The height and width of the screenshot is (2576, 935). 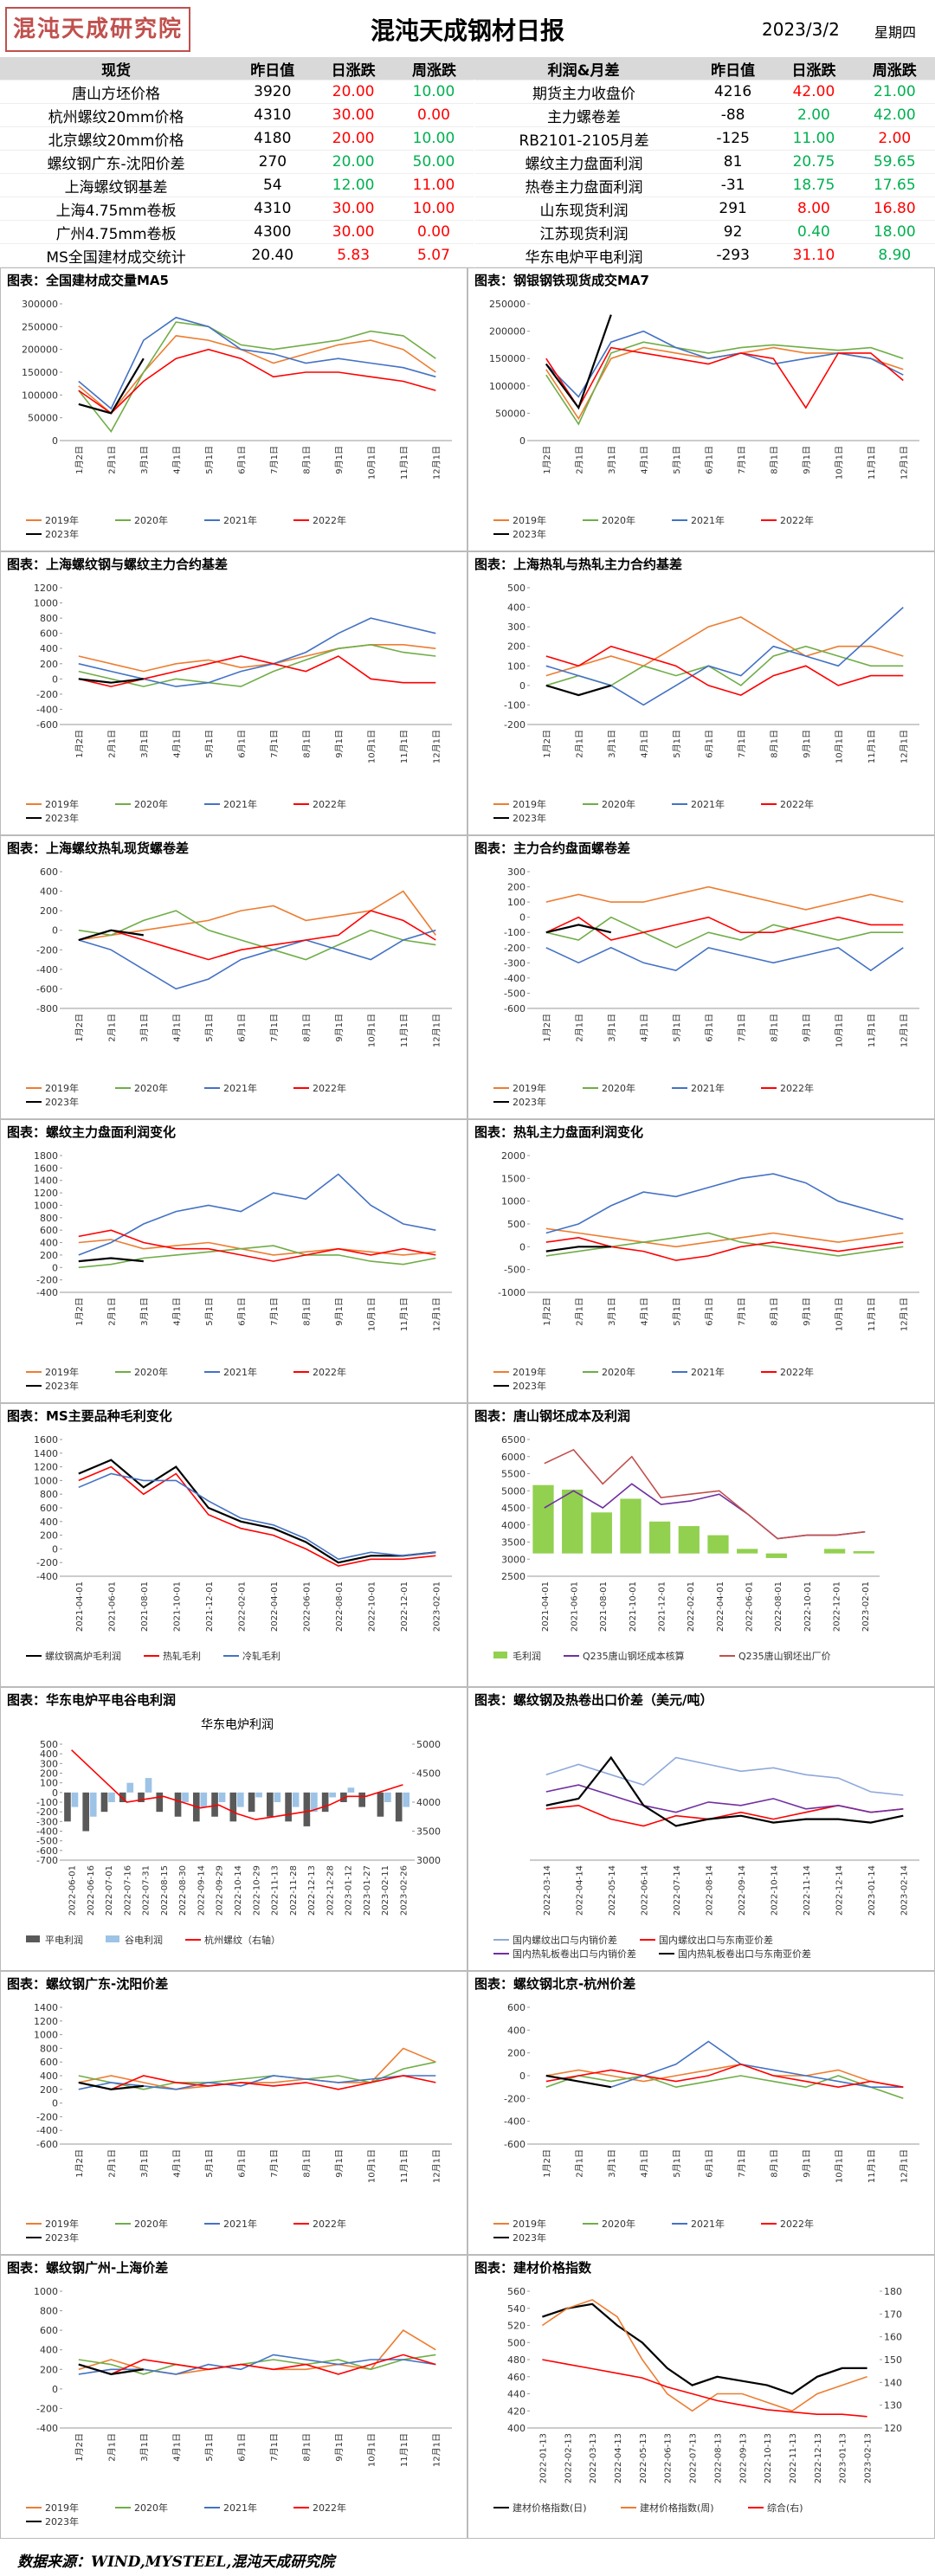 I want to click on table-row: 上海螺纹钢基差 54 12.00 11.00 热卷主力盘面利润 -31 18.75 17.65, so click(x=467, y=185).